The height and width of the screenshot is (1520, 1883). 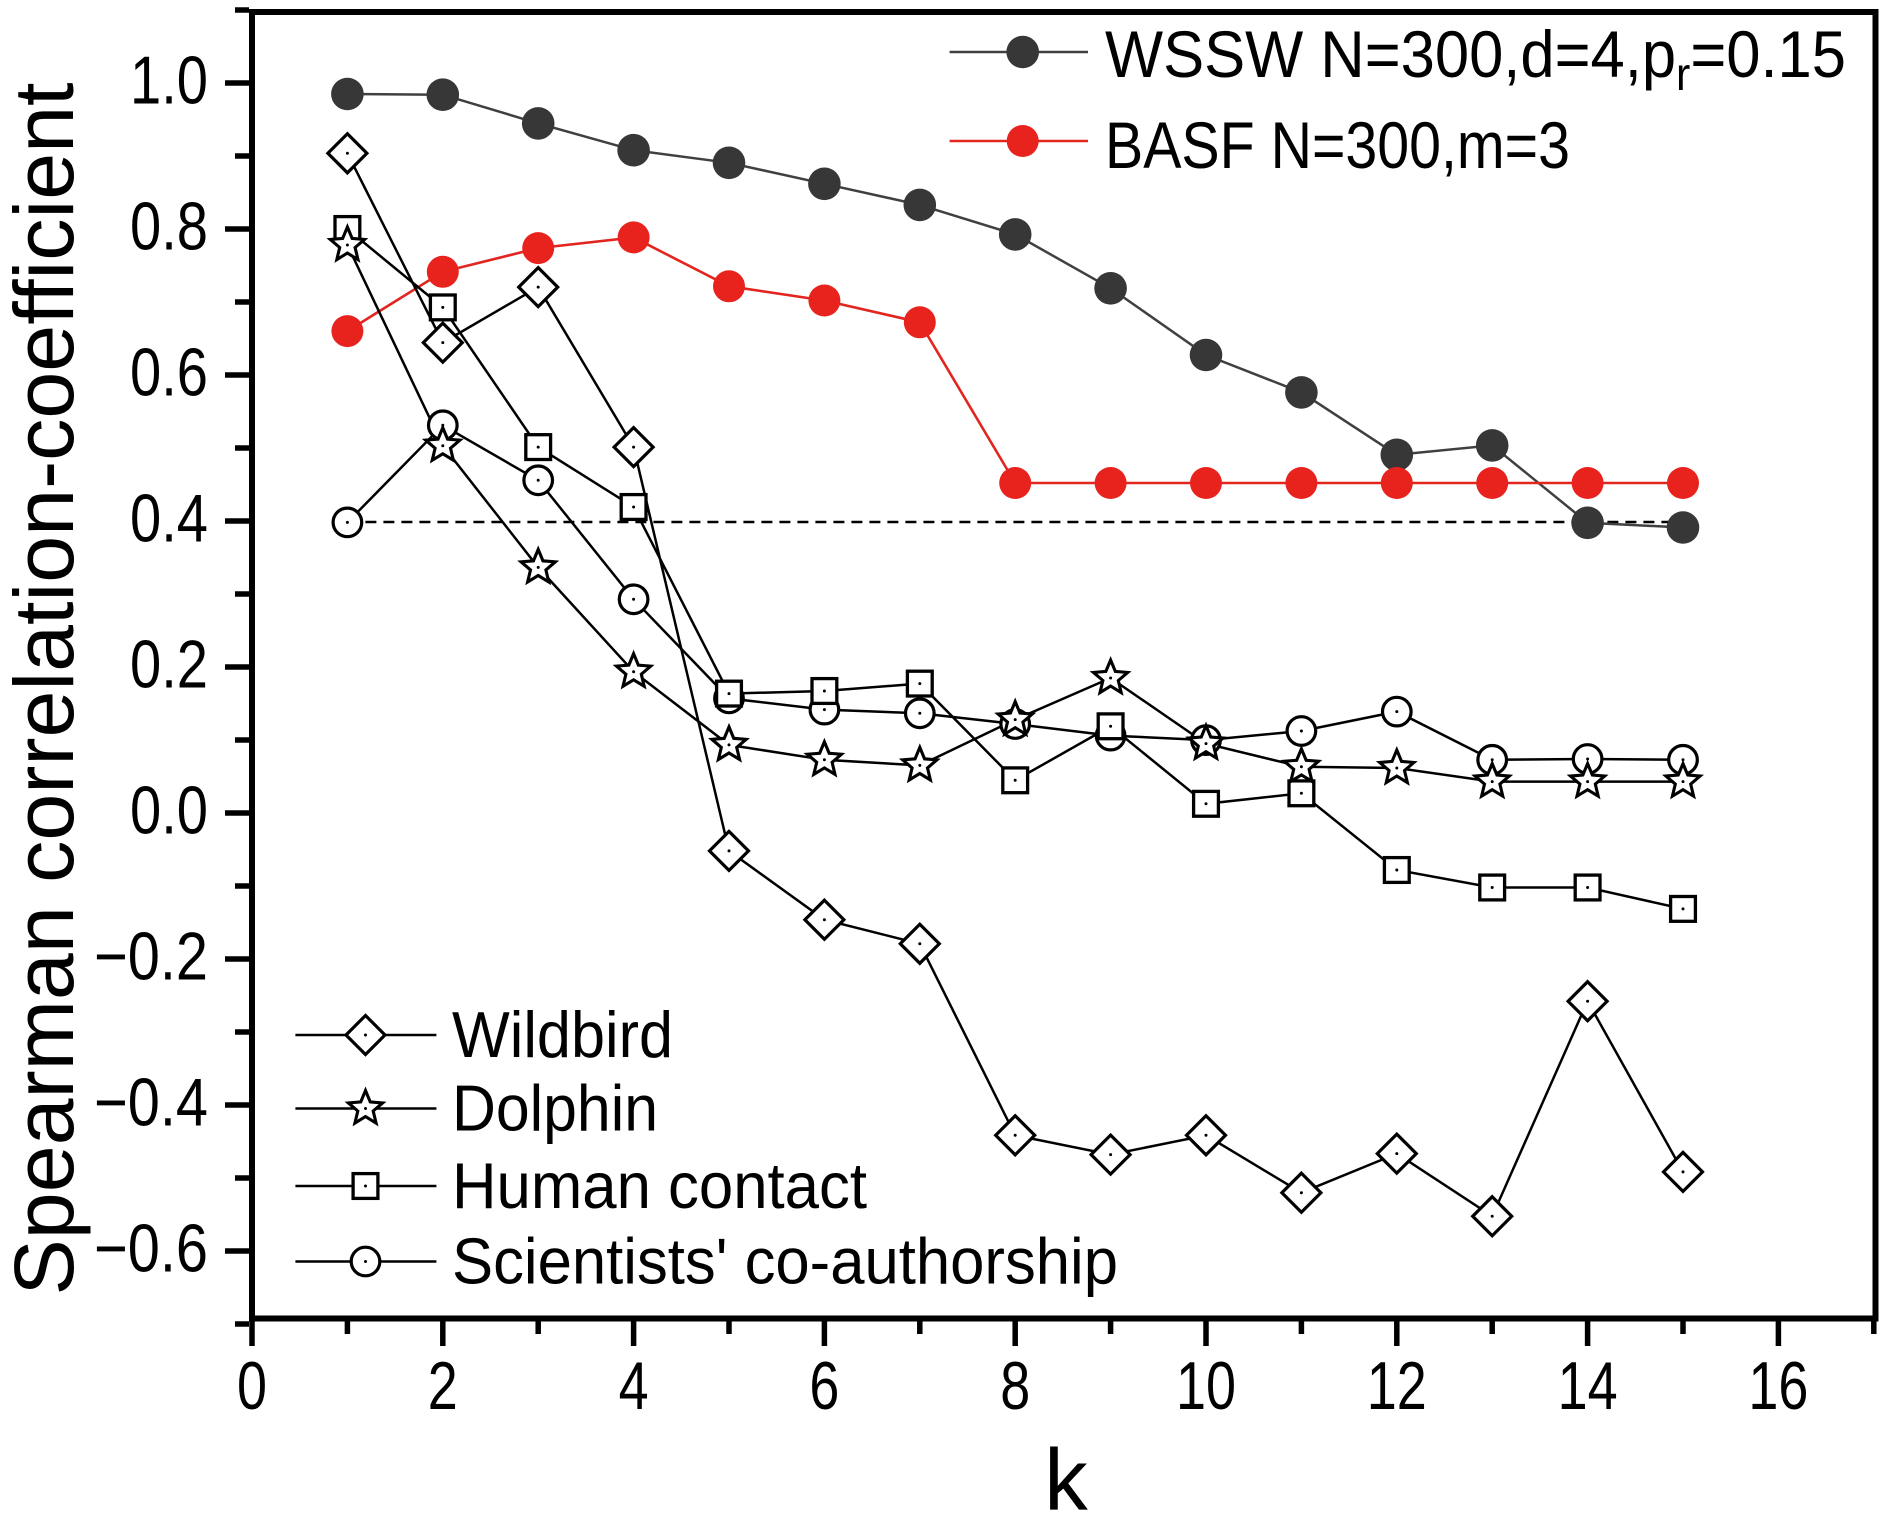 What do you see at coordinates (659, 1185) in the screenshot?
I see `svg-text: Human contact` at bounding box center [659, 1185].